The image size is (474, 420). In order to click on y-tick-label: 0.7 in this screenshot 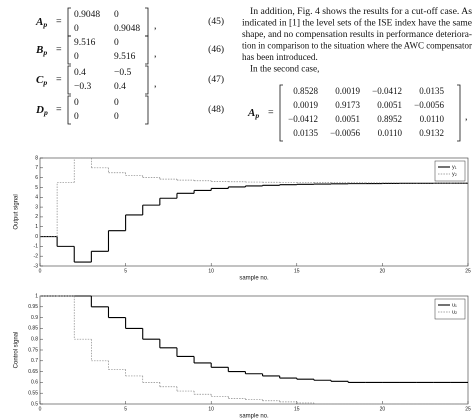, I will do `click(34, 361)`.